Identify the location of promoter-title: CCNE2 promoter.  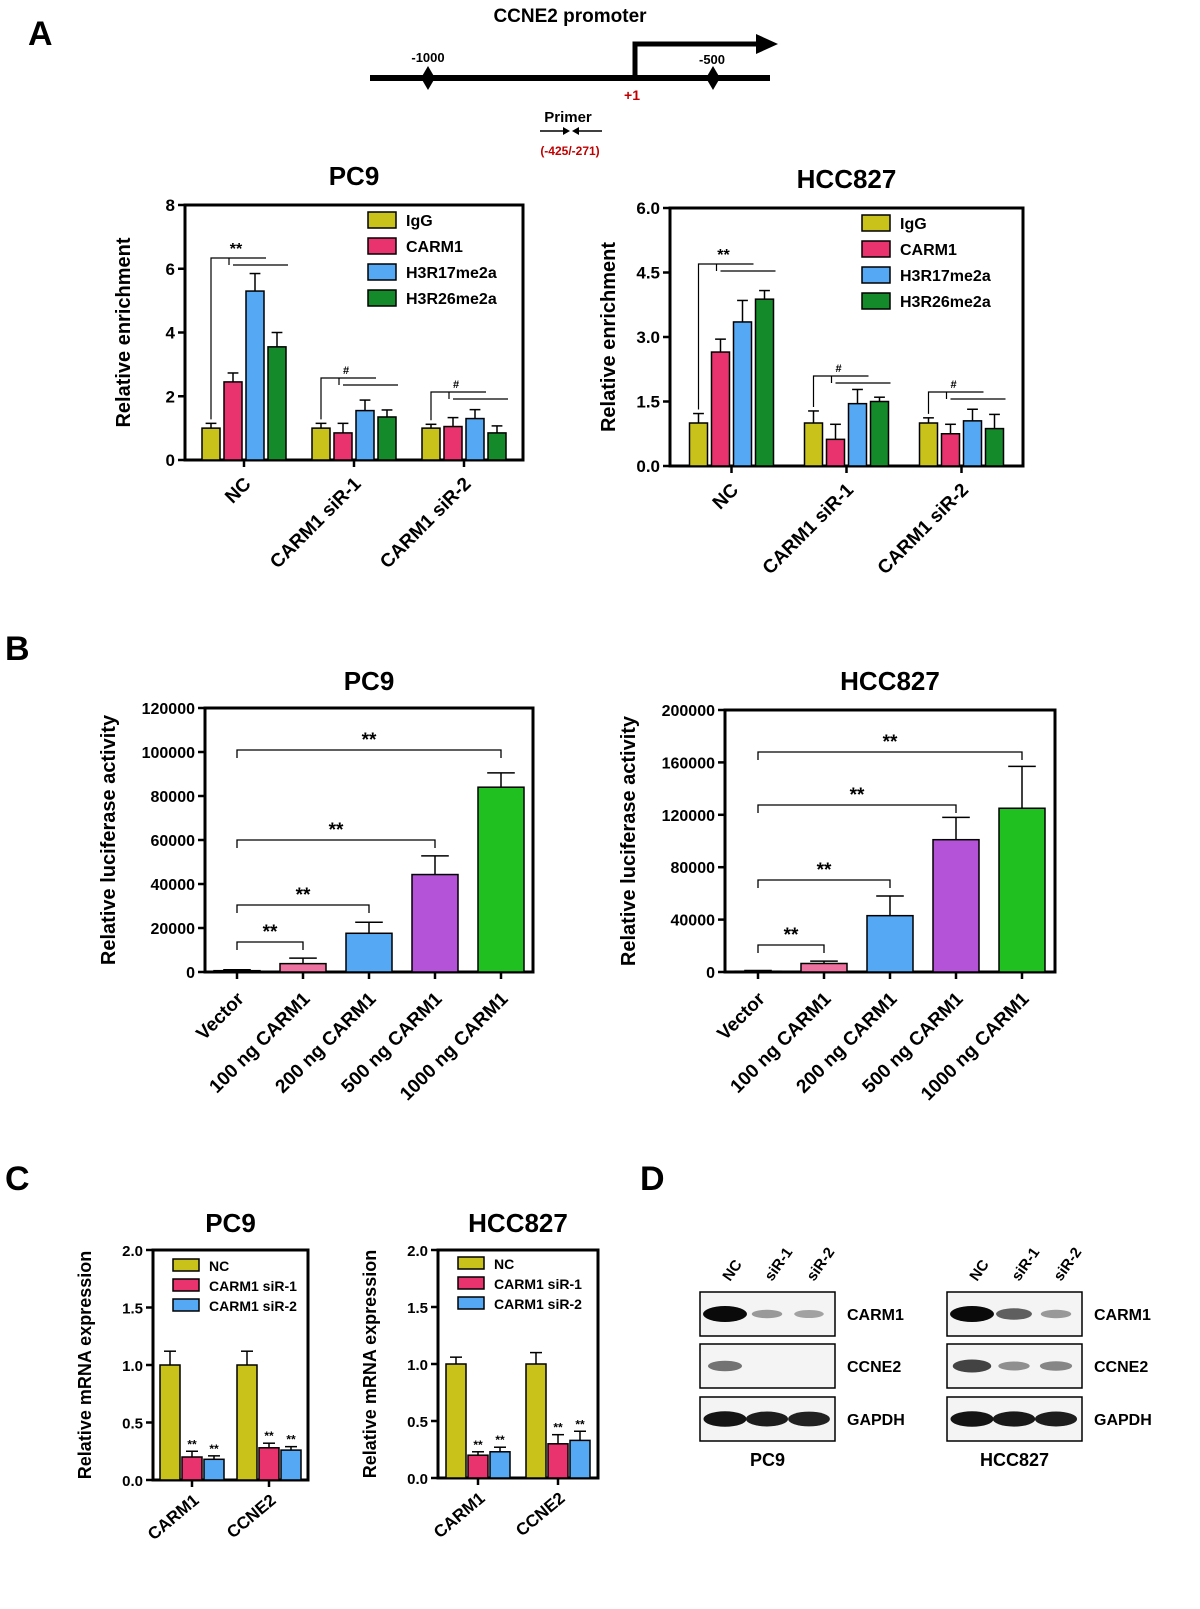
(570, 16).